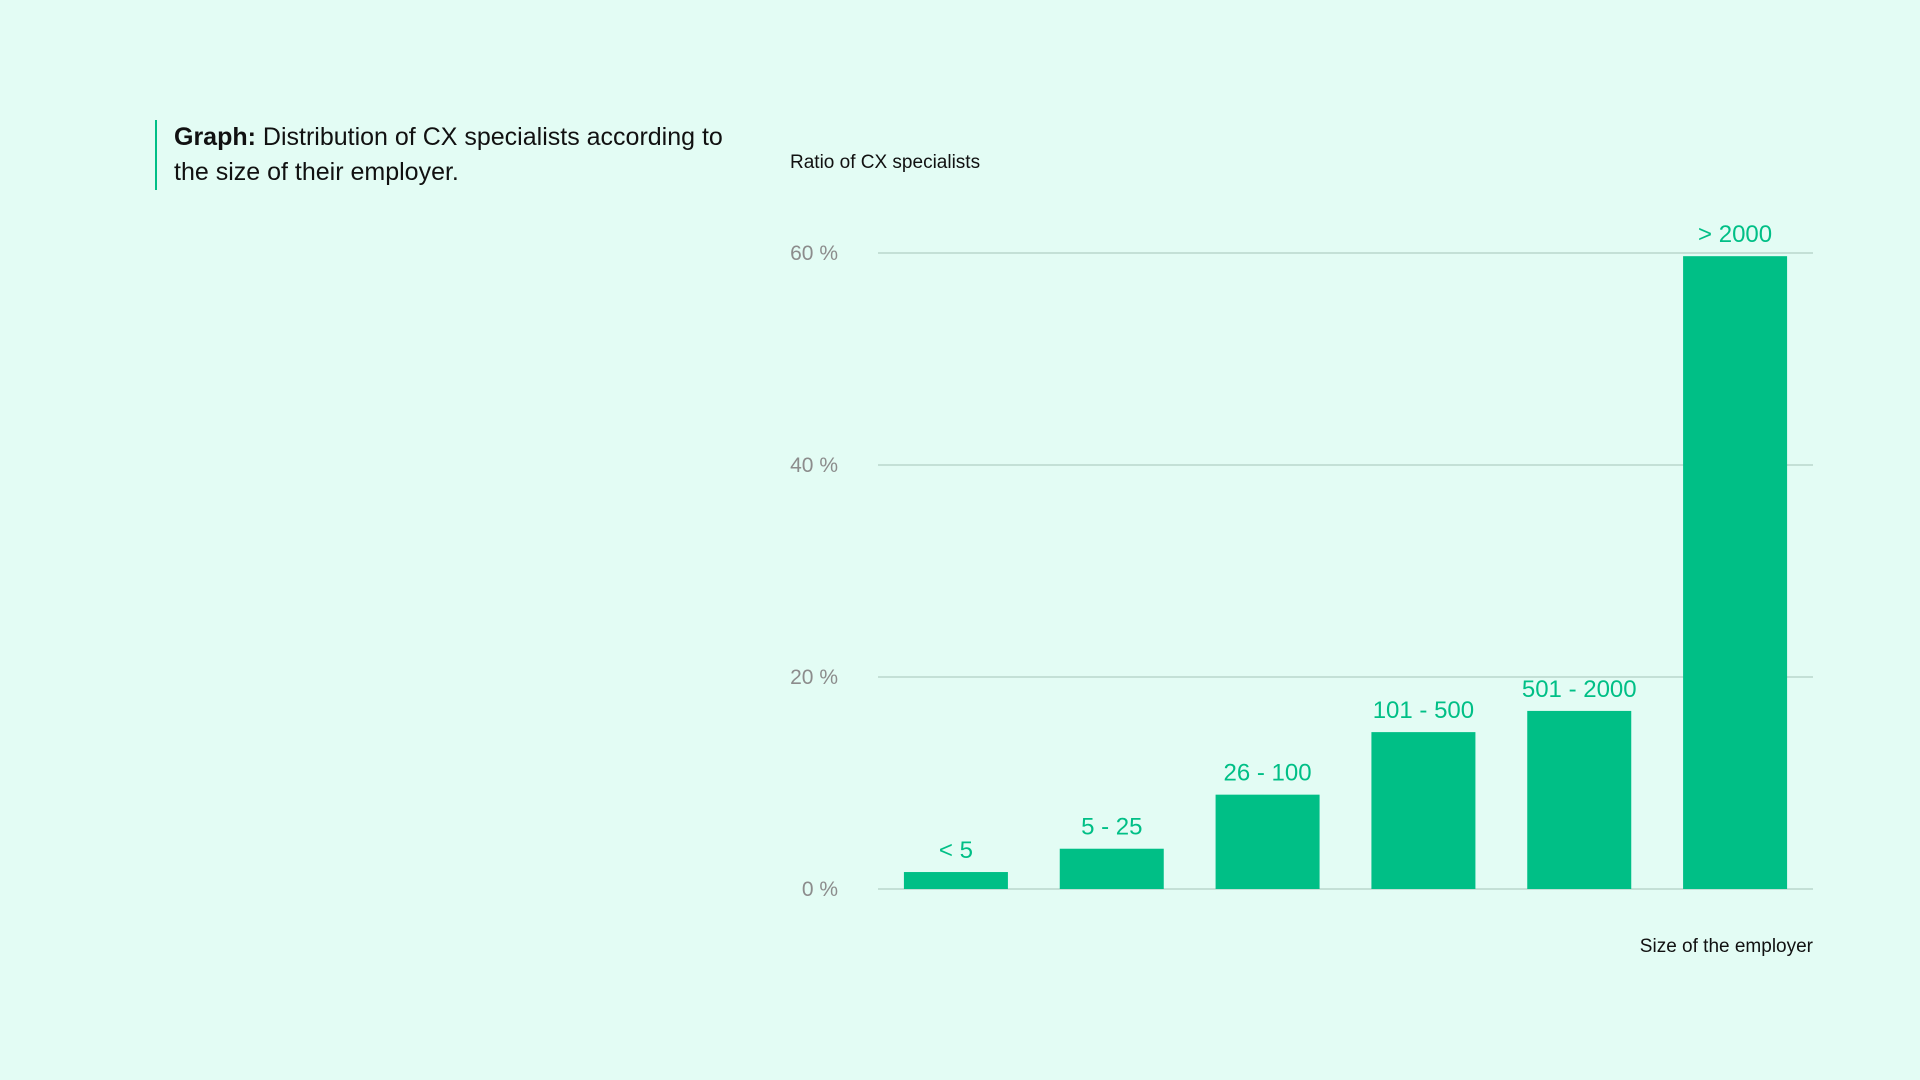  What do you see at coordinates (1268, 773) in the screenshot?
I see `bar-category-label: 26 - 100` at bounding box center [1268, 773].